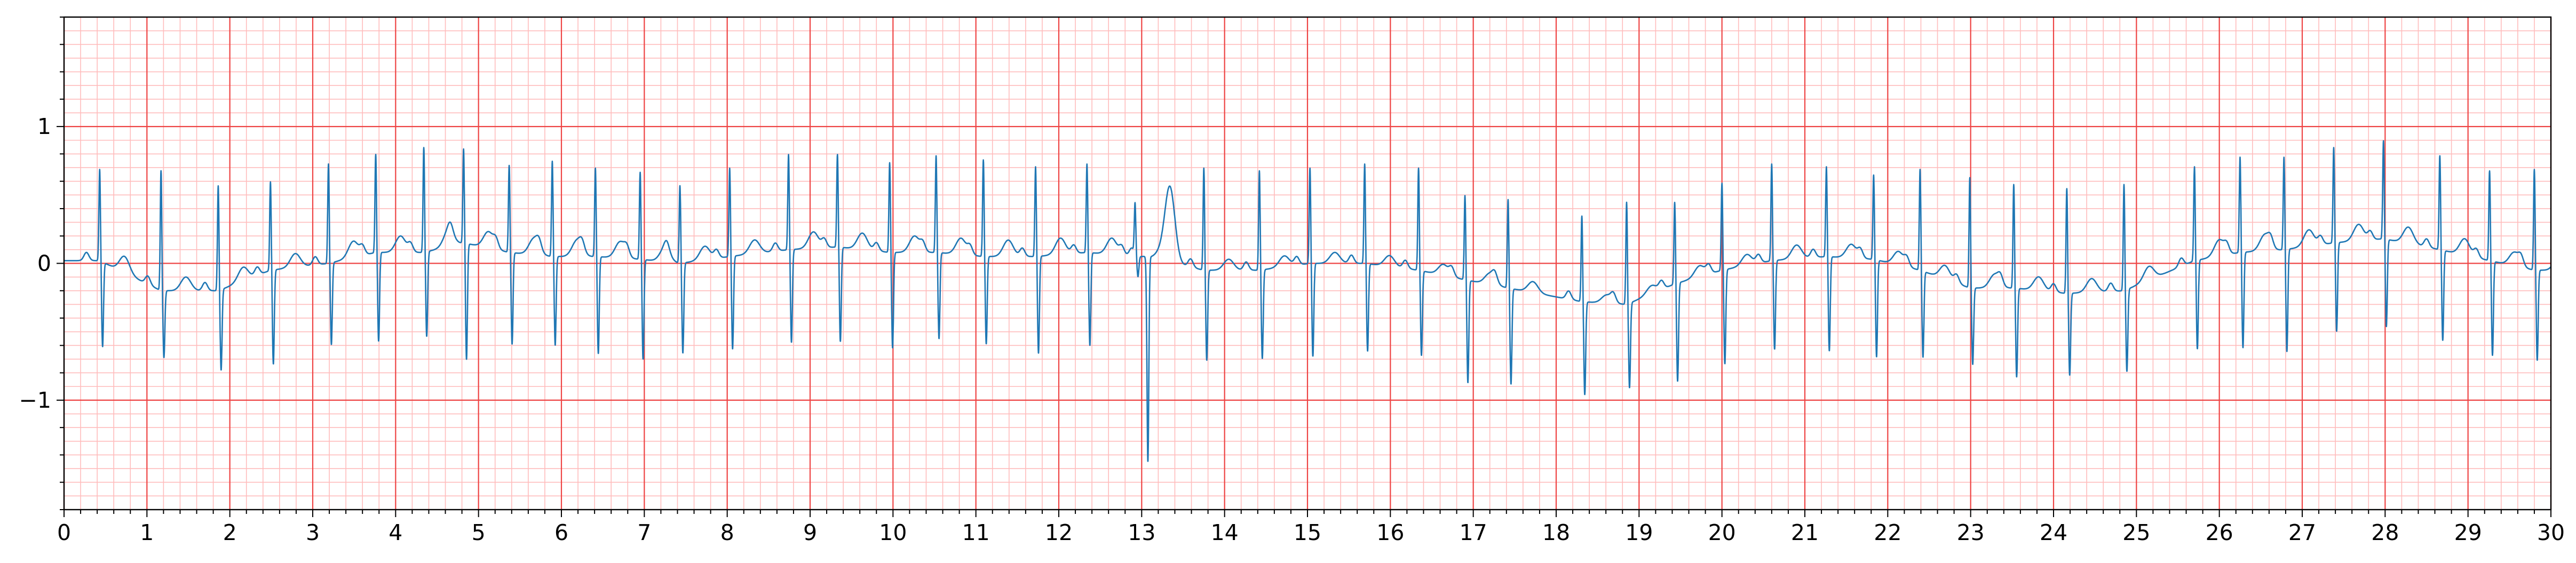 This screenshot has height=563, width=2576. What do you see at coordinates (479, 532) in the screenshot?
I see `x-tick-label: 5` at bounding box center [479, 532].